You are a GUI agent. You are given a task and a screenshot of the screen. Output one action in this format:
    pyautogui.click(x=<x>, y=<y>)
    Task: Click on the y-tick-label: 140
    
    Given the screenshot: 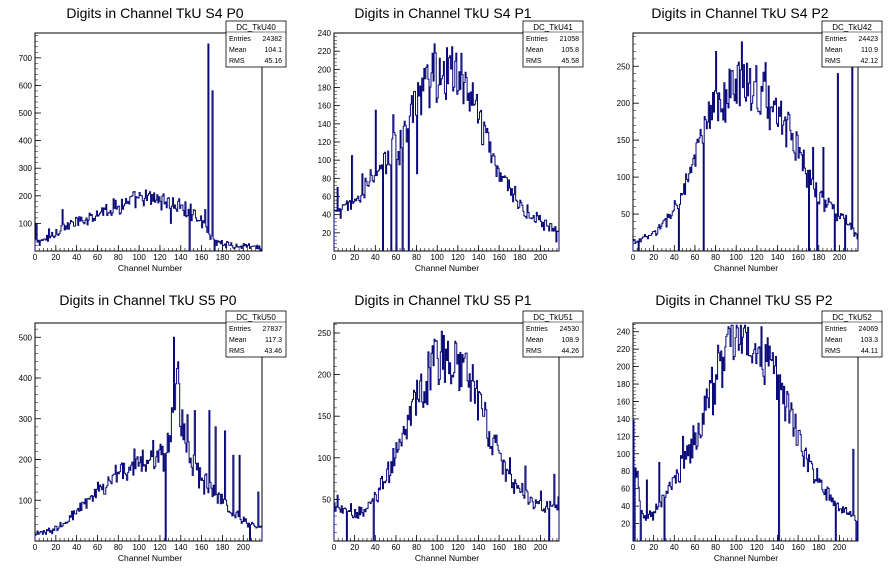 What is the action you would take?
    pyautogui.click(x=325, y=124)
    